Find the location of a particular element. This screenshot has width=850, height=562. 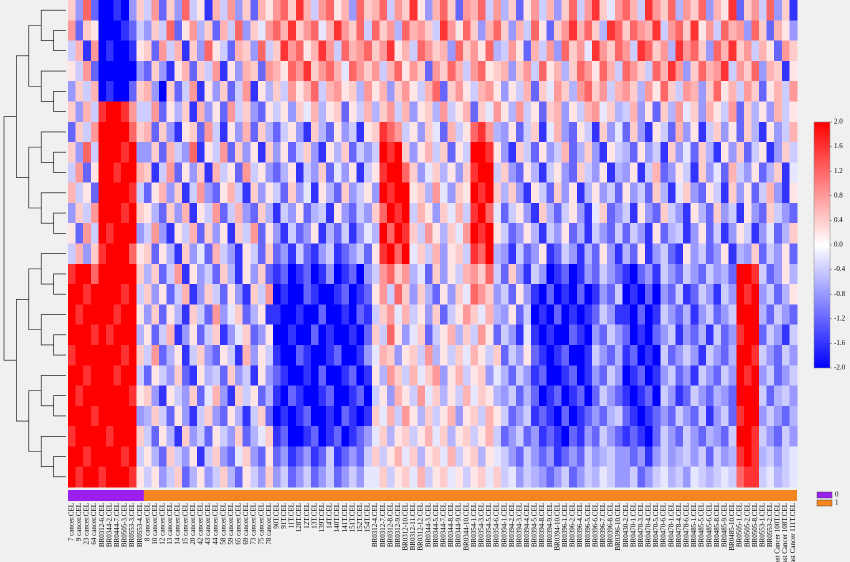

legend-swatch is located at coordinates (824, 495).